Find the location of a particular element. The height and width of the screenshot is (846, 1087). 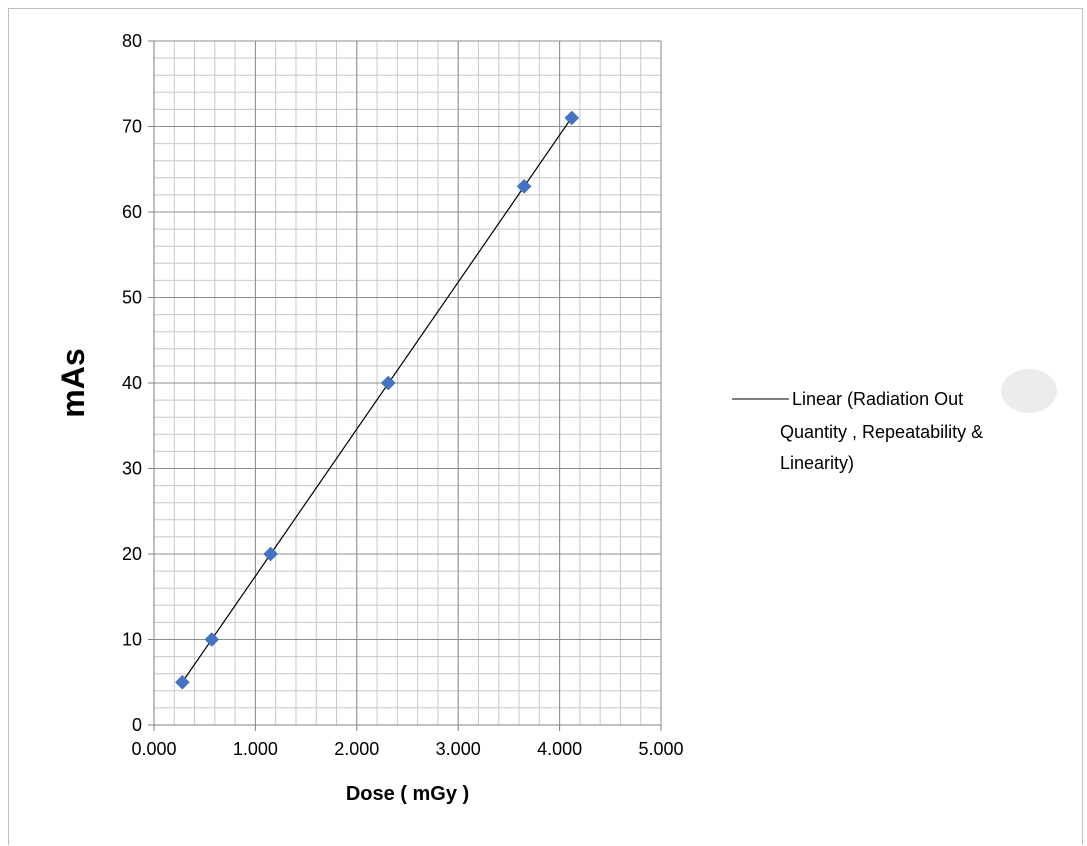

x-tick-label: 1.000 is located at coordinates (255, 749).